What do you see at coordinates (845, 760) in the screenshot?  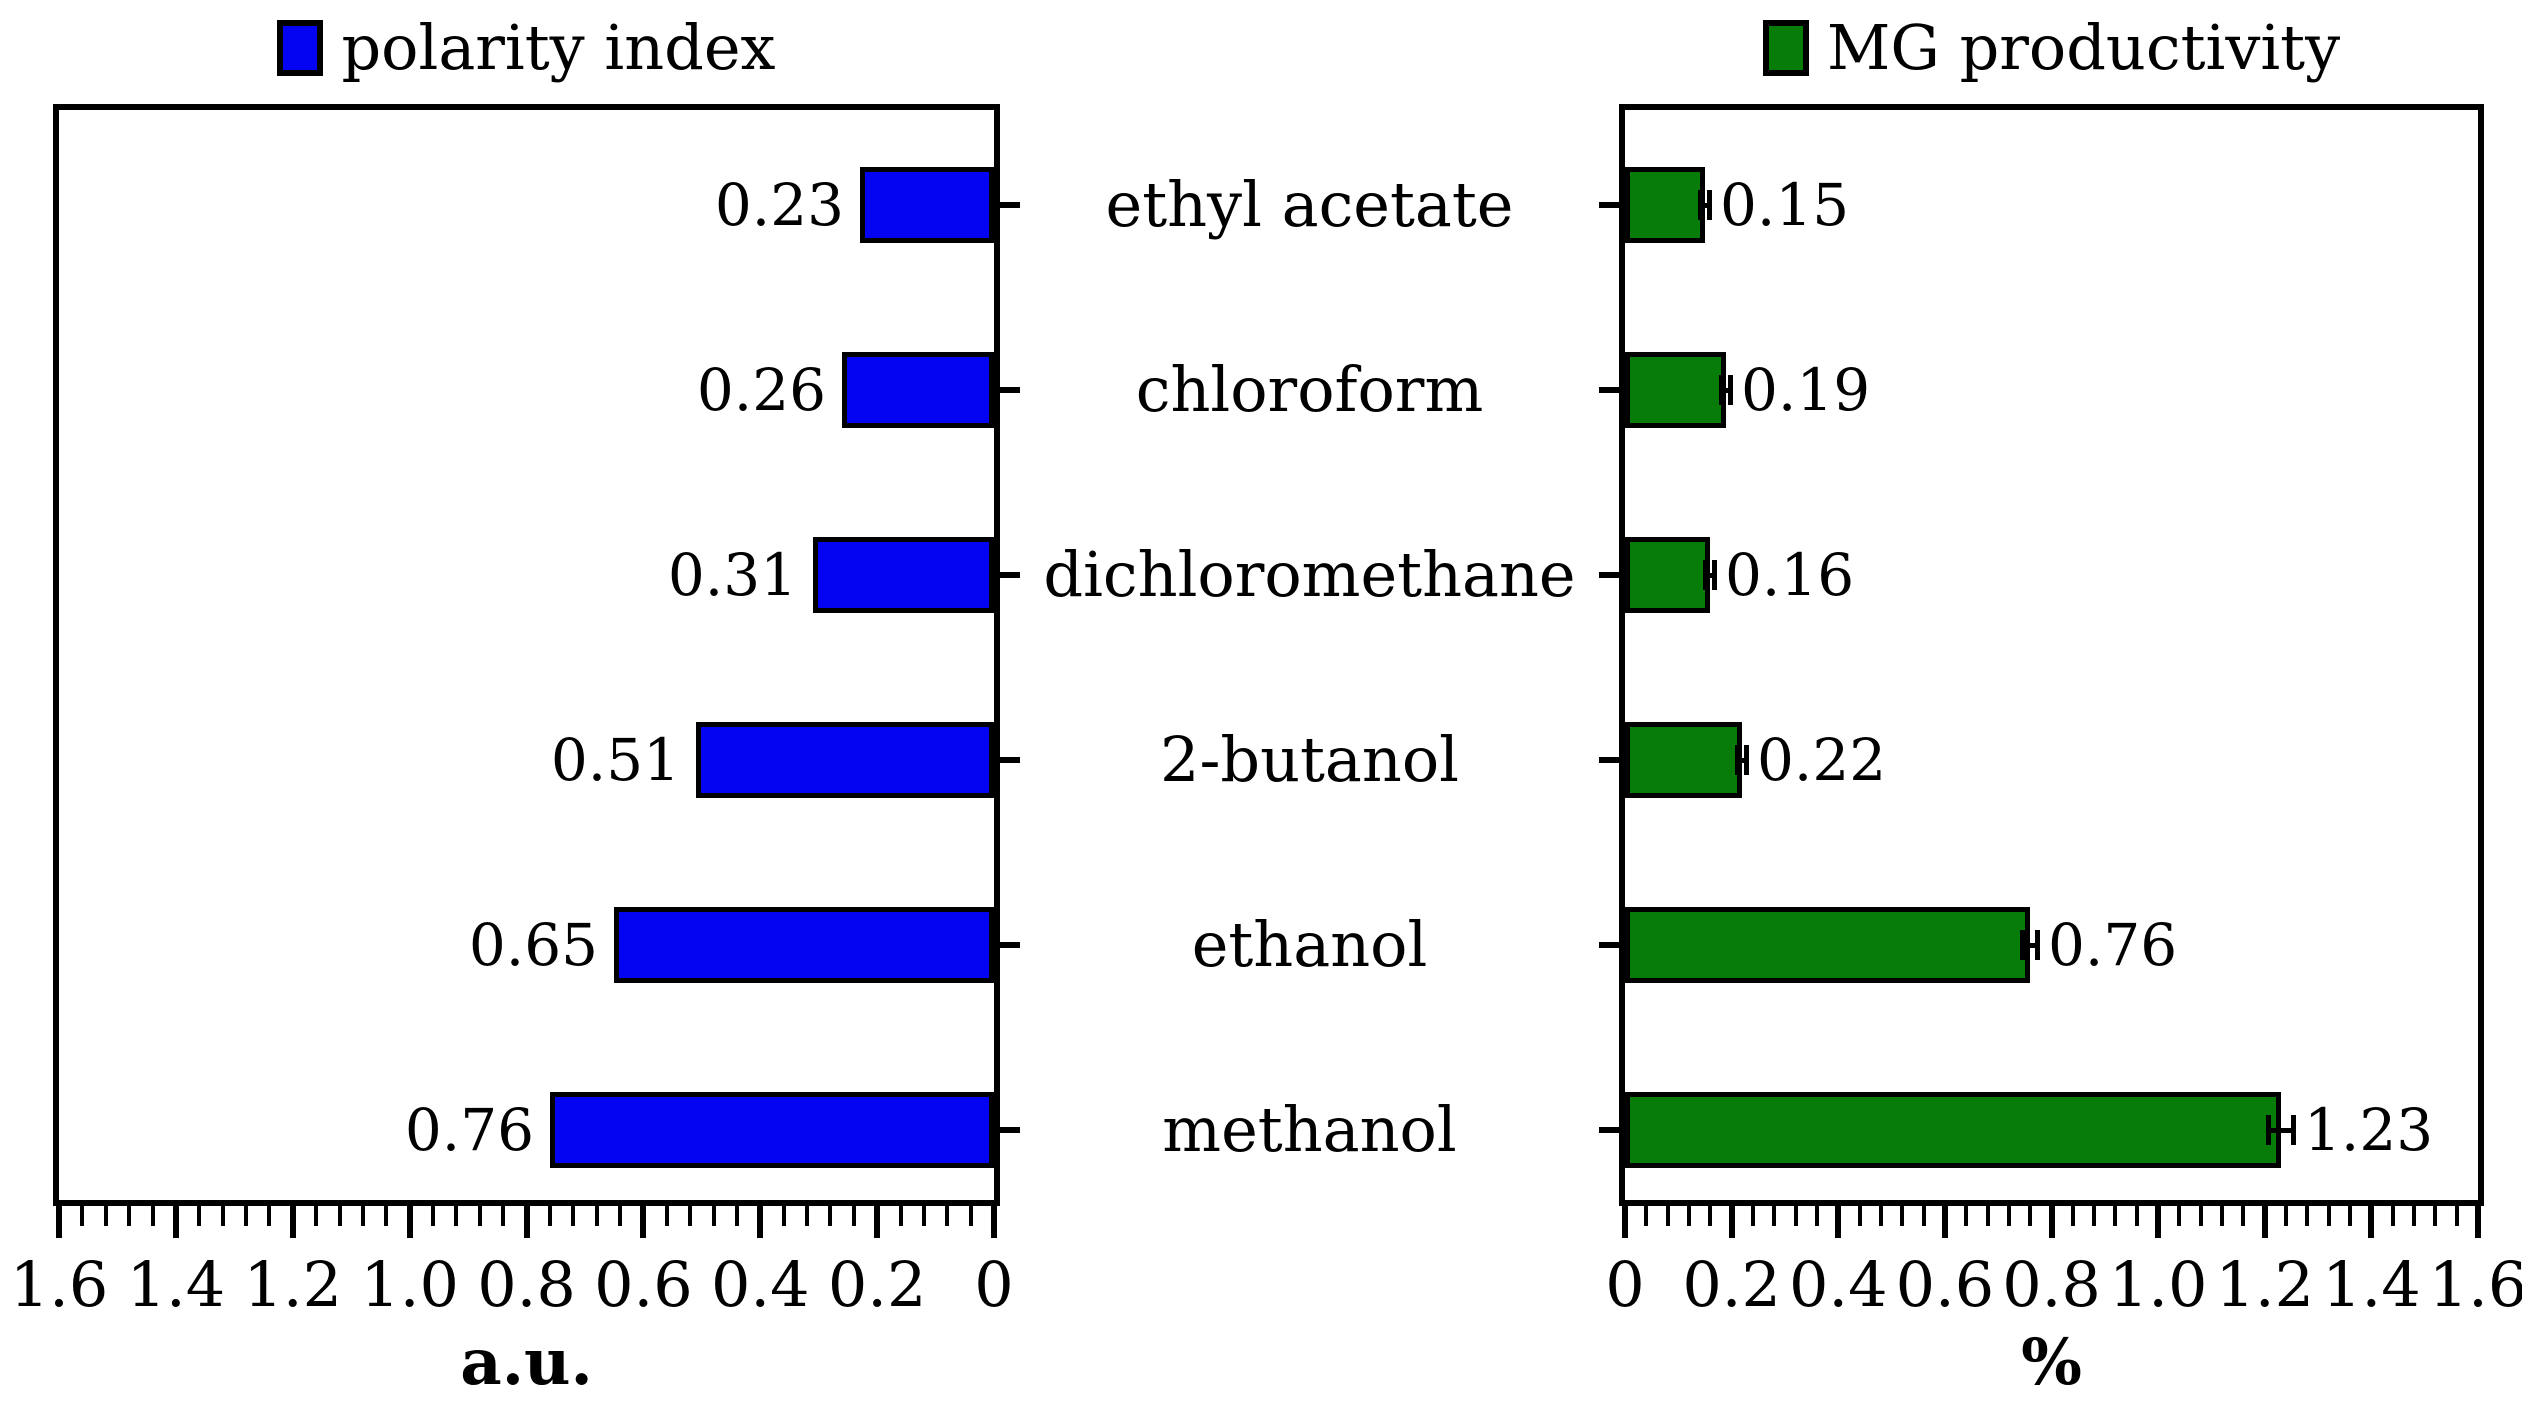 I see `bar-polarity-index-2-butanol` at bounding box center [845, 760].